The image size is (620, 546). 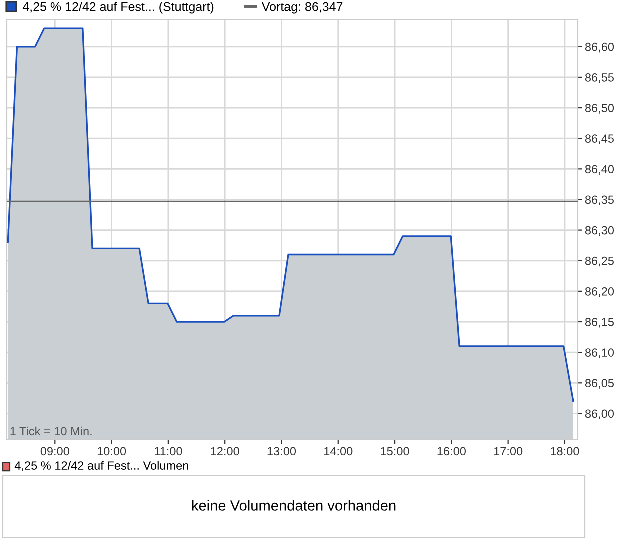 What do you see at coordinates (112, 451) in the screenshot?
I see `x-tick-label: 10:00` at bounding box center [112, 451].